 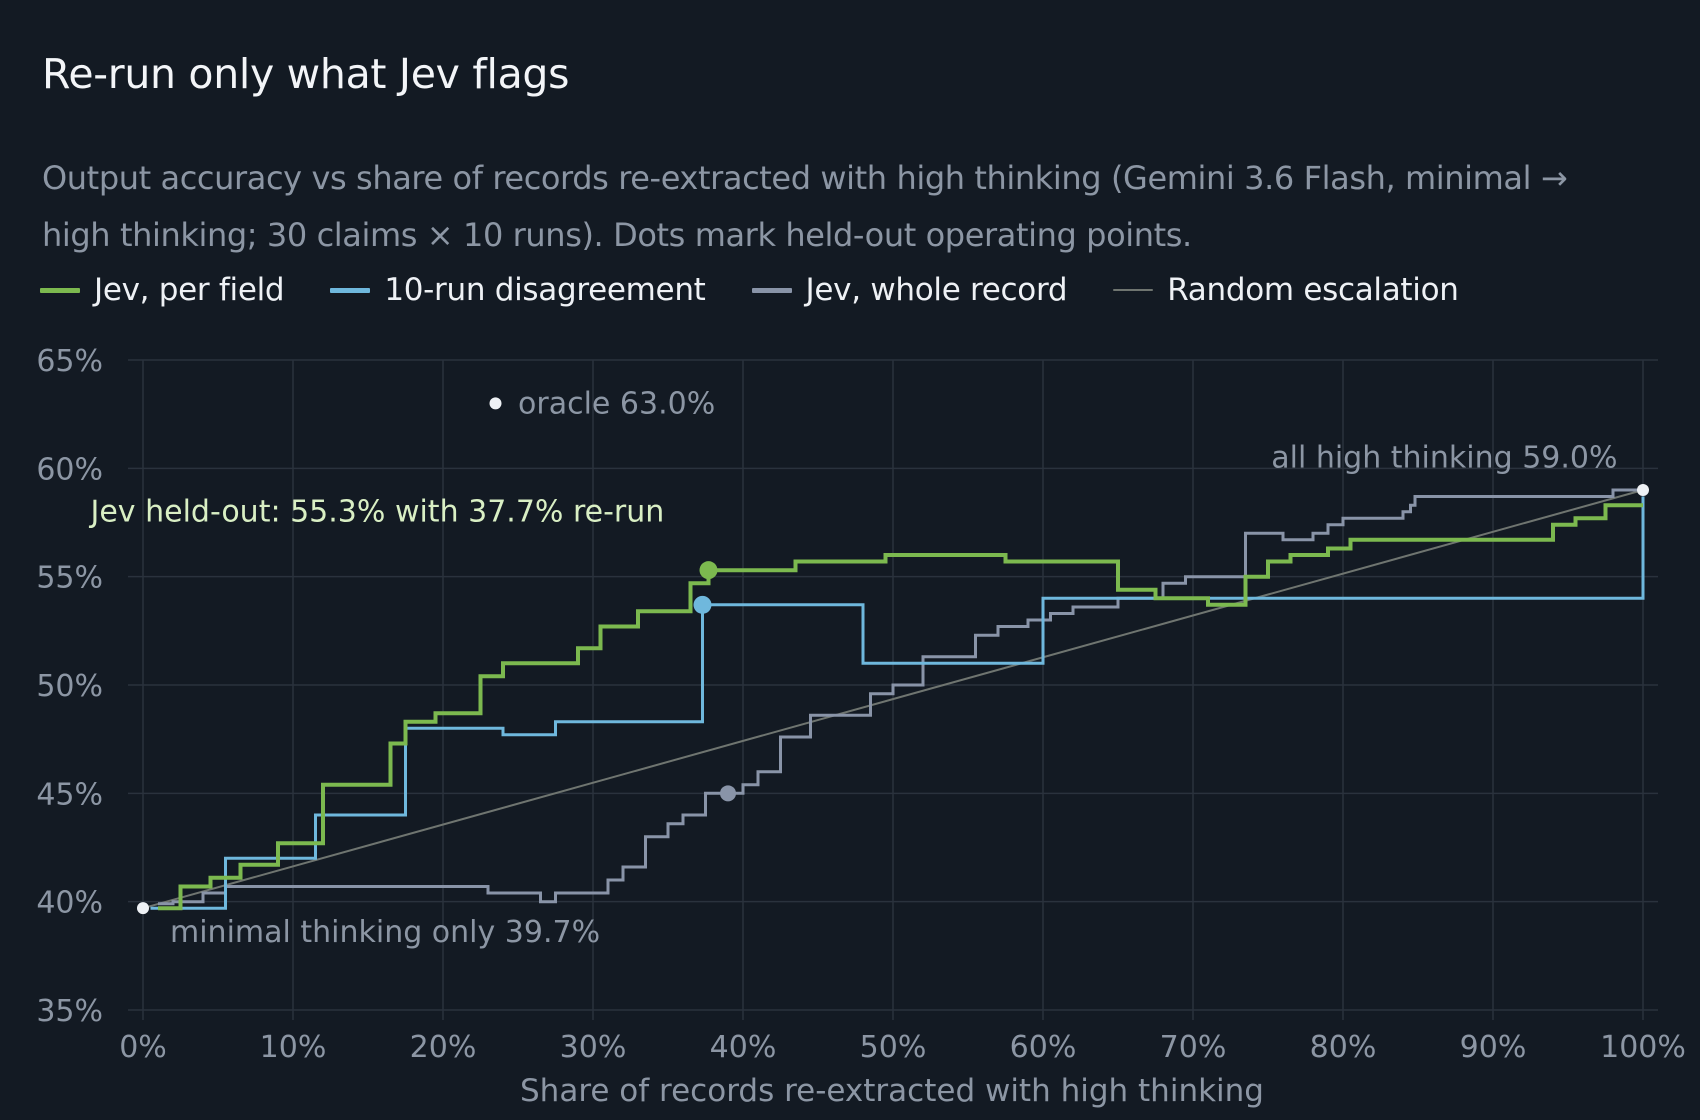 What do you see at coordinates (1133, 290) in the screenshot?
I see `legend-swatch-random-escalation` at bounding box center [1133, 290].